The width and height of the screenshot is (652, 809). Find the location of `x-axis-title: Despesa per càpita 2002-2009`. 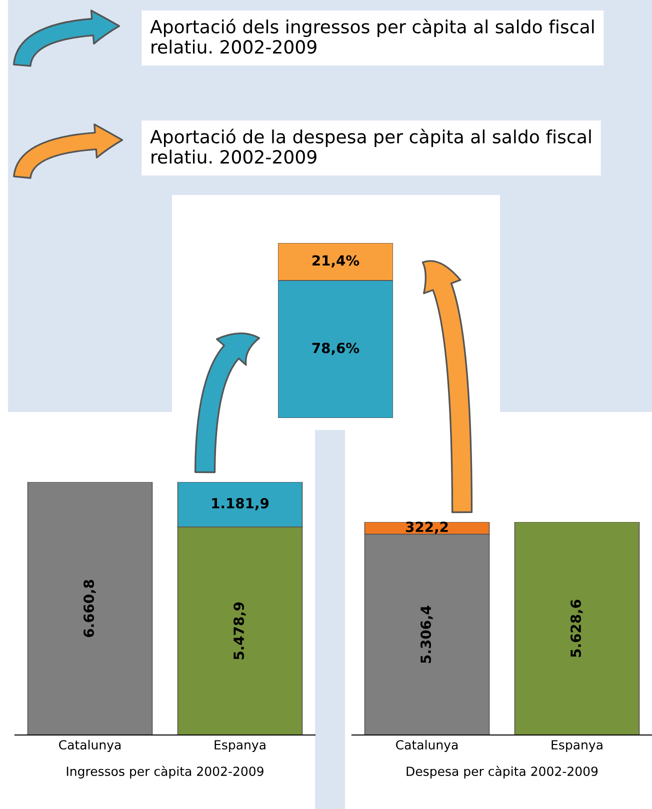

x-axis-title: Despesa per càpita 2002-2009 is located at coordinates (502, 772).